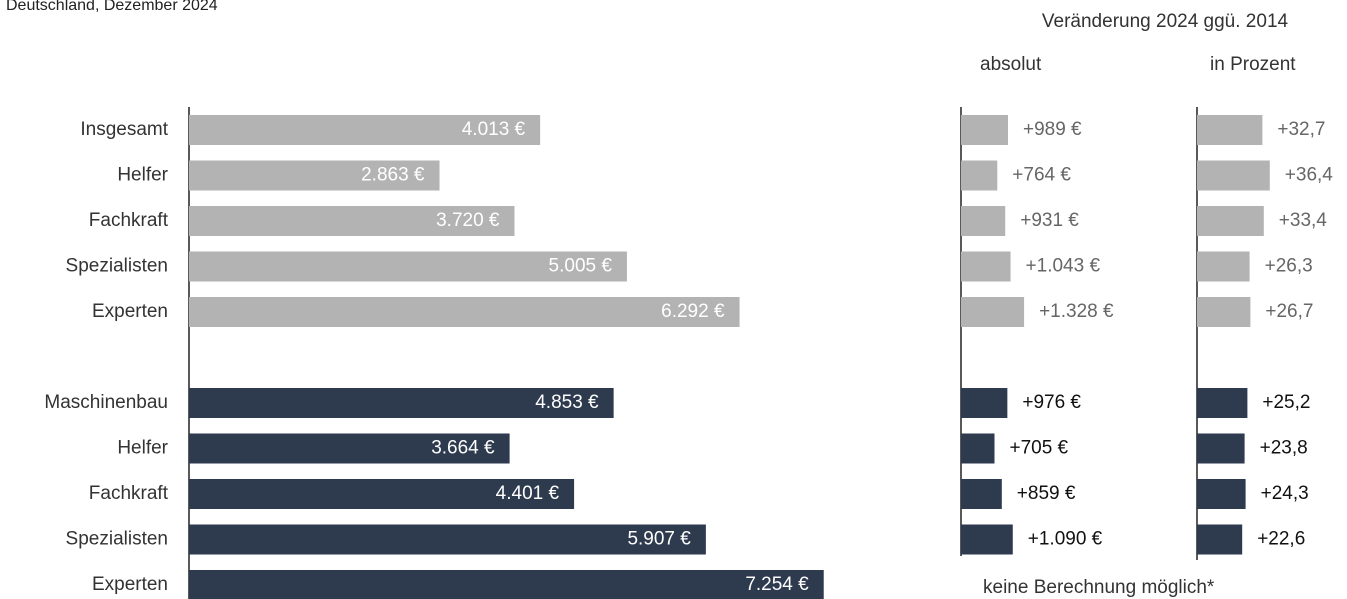 The height and width of the screenshot is (599, 1347). Describe the element at coordinates (1076, 311) in the screenshot. I see `value-label: +1.328 €` at that location.